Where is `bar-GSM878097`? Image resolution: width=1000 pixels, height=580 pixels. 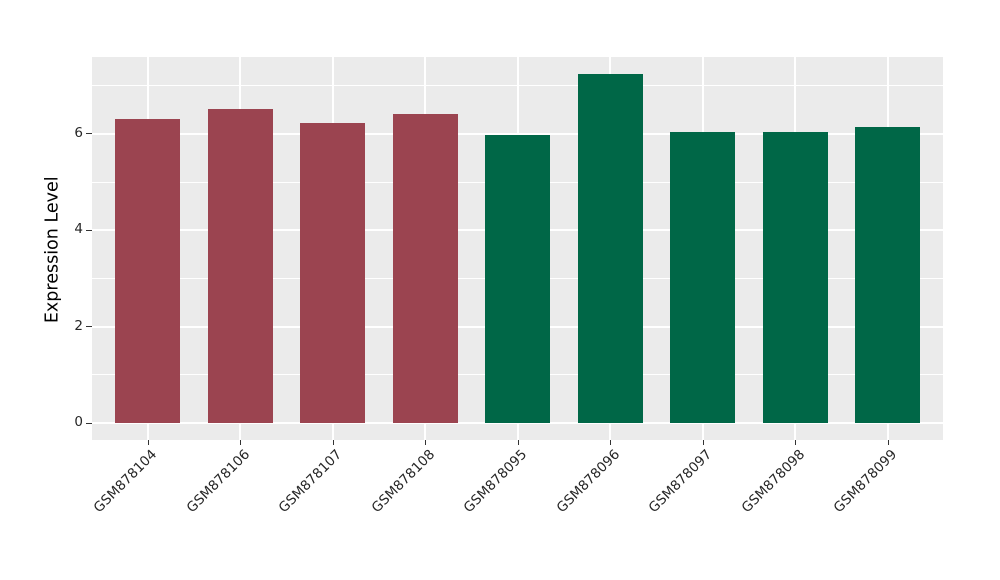 bar-GSM878097 is located at coordinates (702, 277).